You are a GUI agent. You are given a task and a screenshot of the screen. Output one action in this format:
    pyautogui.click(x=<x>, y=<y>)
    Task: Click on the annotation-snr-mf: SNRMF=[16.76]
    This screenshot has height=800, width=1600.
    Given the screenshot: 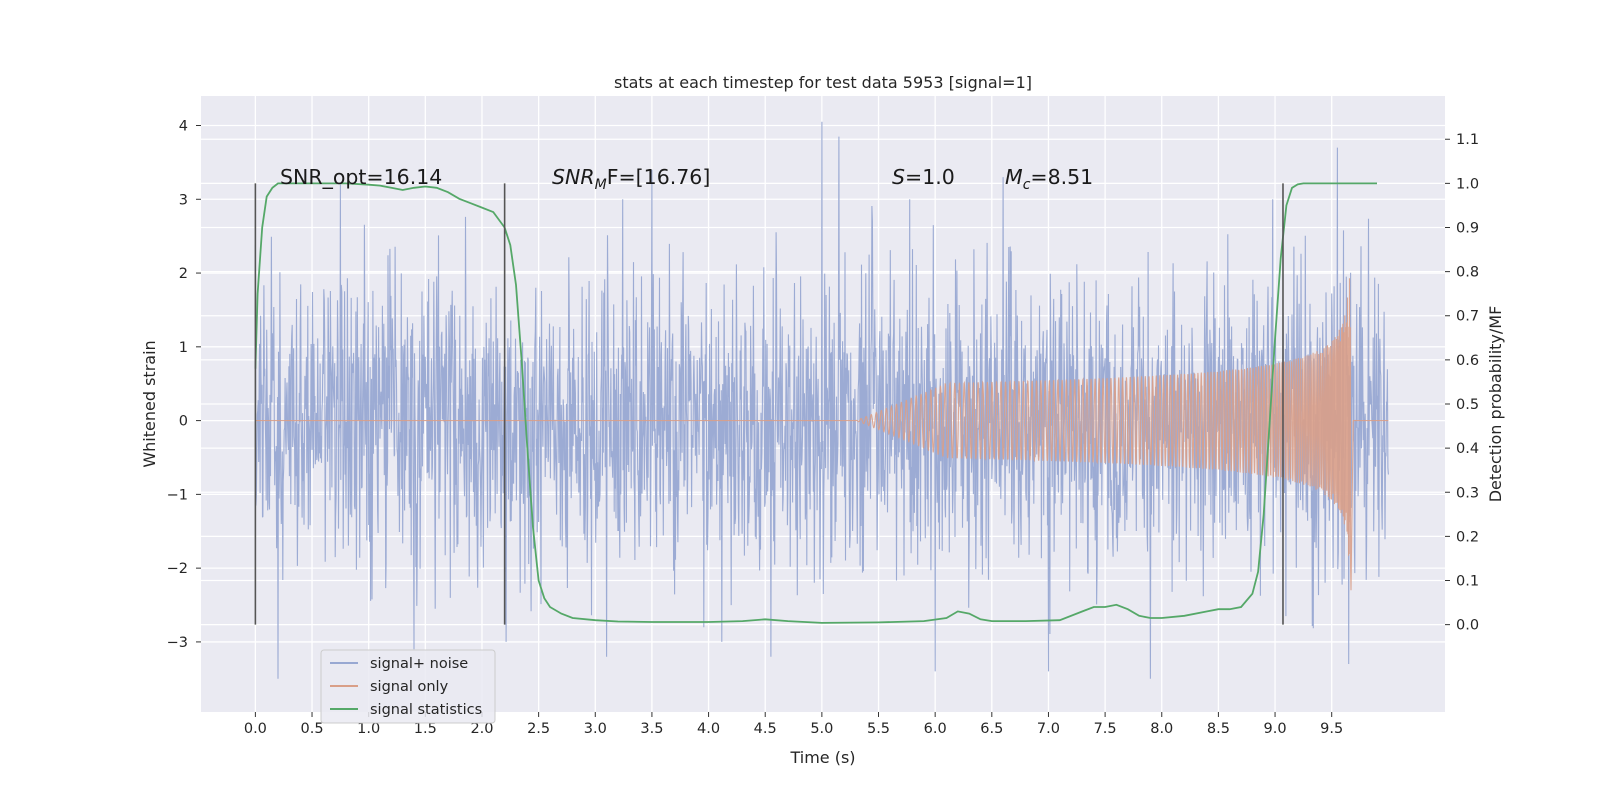 What is the action you would take?
    pyautogui.click(x=631, y=179)
    